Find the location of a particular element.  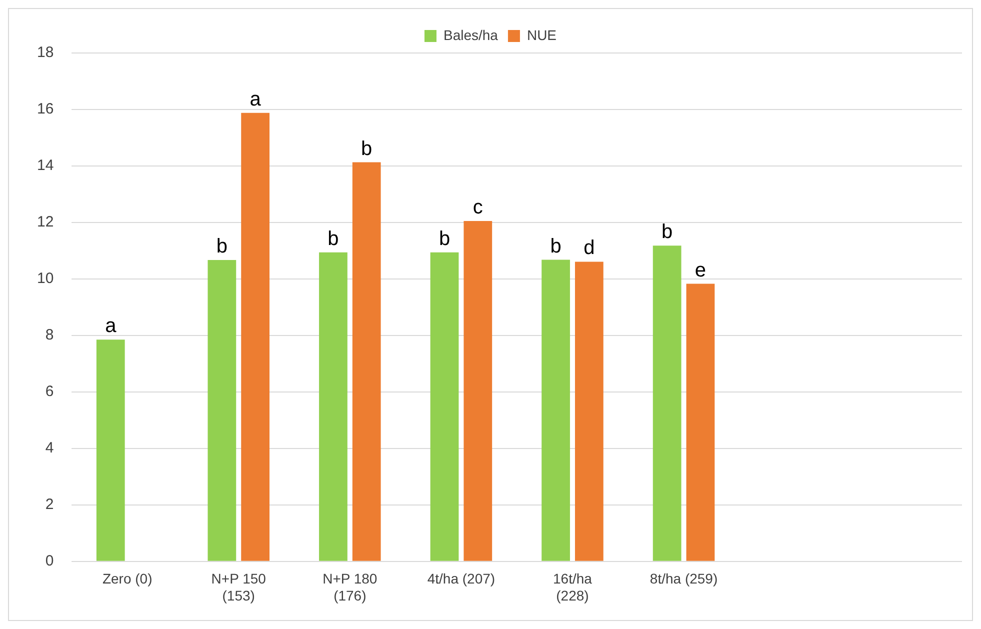

legend-label: Bales/ha is located at coordinates (470, 34).